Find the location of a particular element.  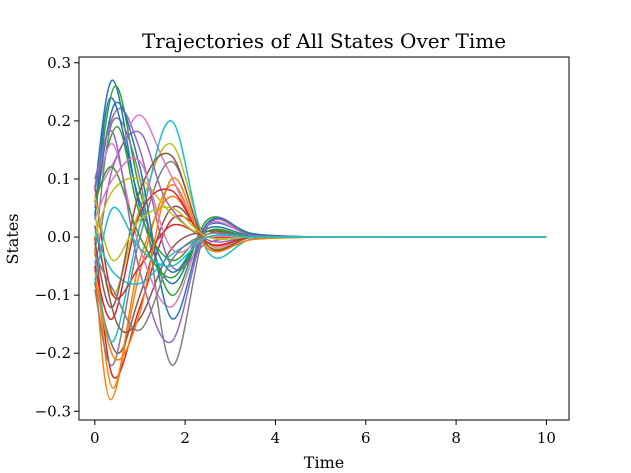

y-tick-label: −0.1 is located at coordinates (53, 295).